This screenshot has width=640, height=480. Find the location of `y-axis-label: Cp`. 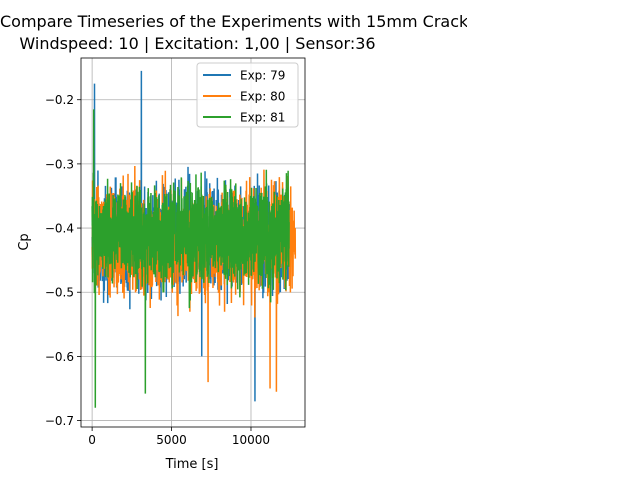

y-axis-label: Cp is located at coordinates (24, 241).